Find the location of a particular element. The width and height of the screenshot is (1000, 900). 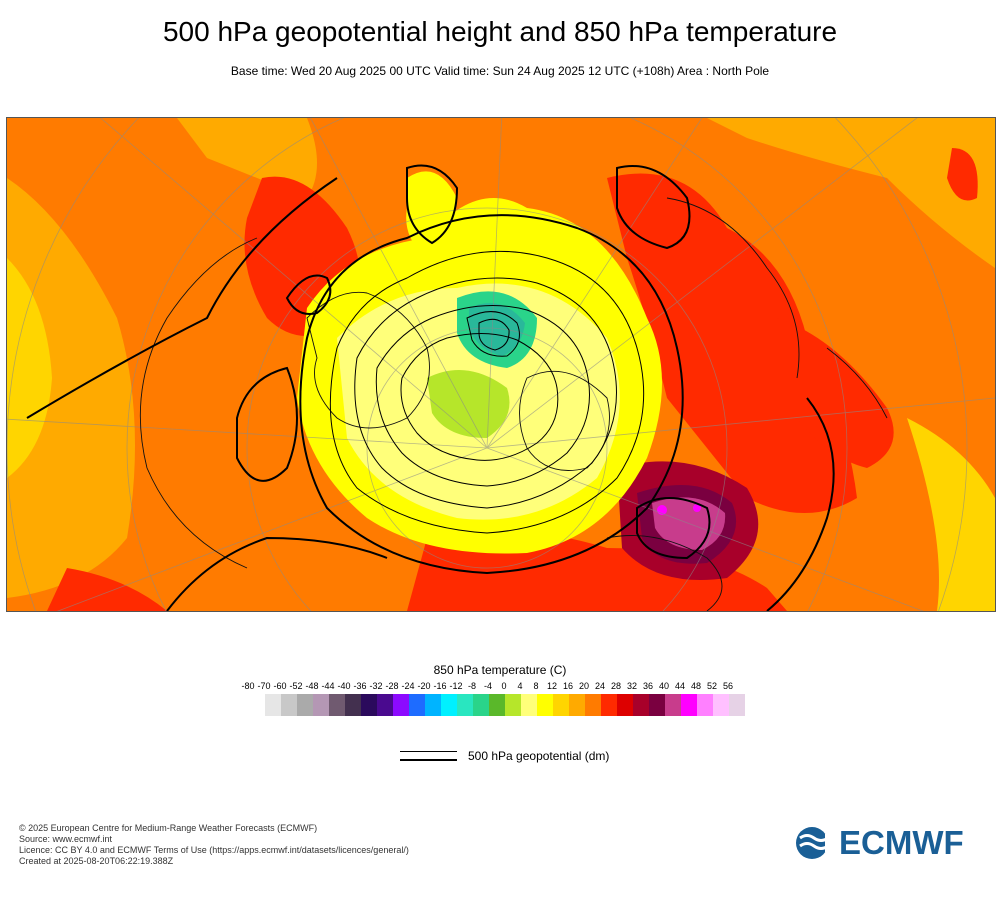

temperature-colorbar is located at coordinates (505, 705).